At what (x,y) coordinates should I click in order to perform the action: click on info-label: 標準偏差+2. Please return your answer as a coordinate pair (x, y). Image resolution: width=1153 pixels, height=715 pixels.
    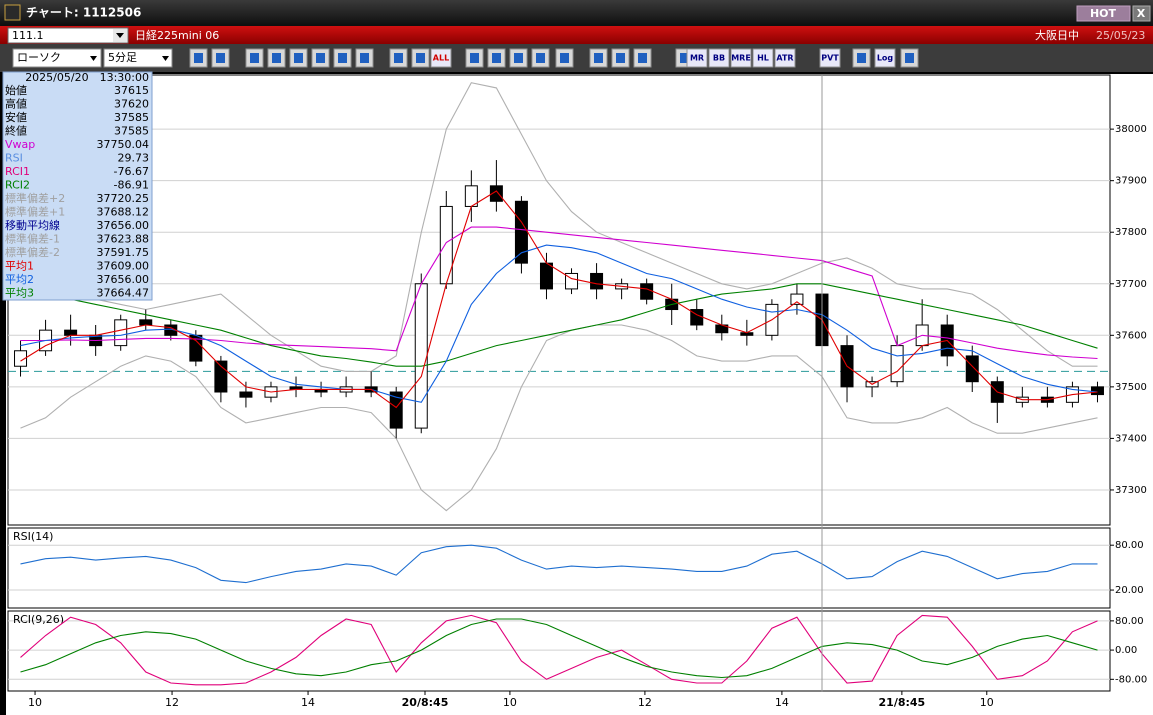
    Looking at the image, I should click on (35, 198).